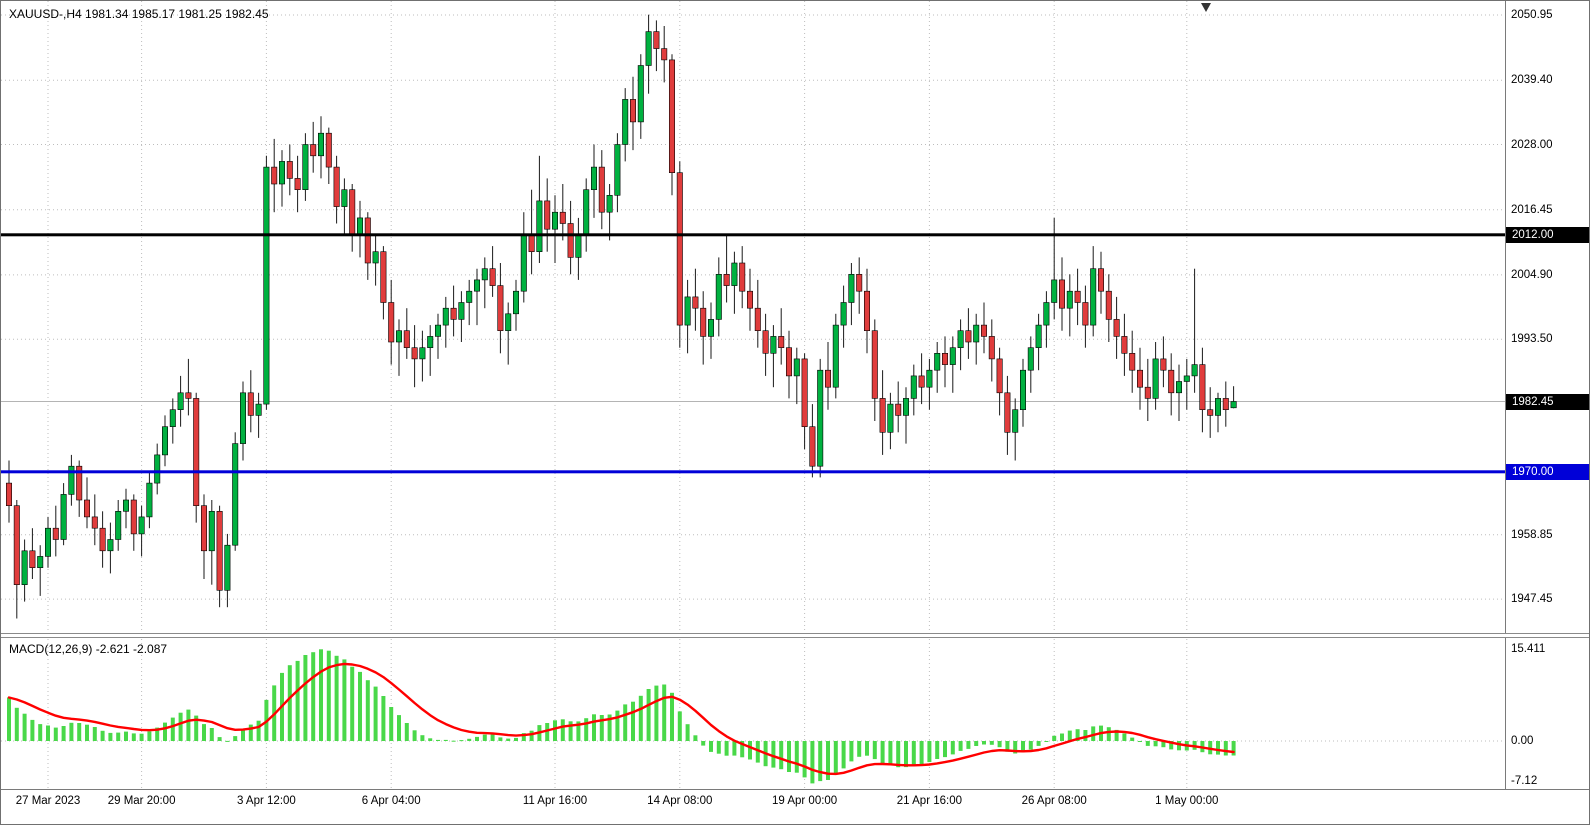 The image size is (1590, 825). What do you see at coordinates (1547, 401) in the screenshot?
I see `price-flag-1982.45: 1982.45` at bounding box center [1547, 401].